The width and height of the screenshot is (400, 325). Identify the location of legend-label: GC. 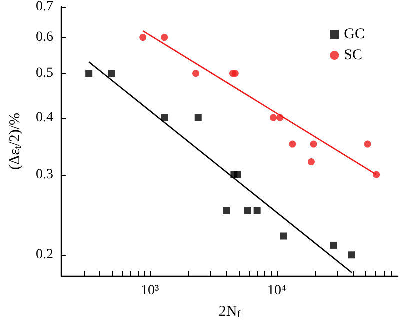
(355, 34).